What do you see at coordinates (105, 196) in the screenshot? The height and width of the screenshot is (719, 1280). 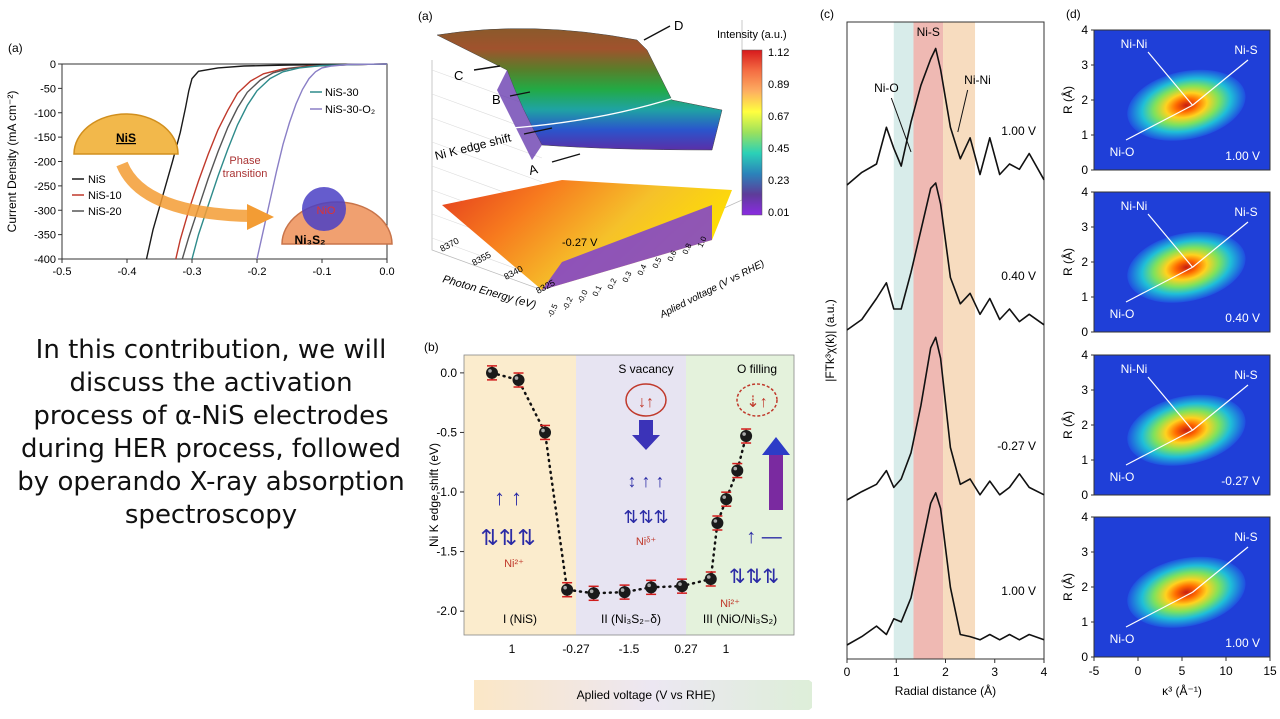 I see `legend-label: NiS-10` at bounding box center [105, 196].